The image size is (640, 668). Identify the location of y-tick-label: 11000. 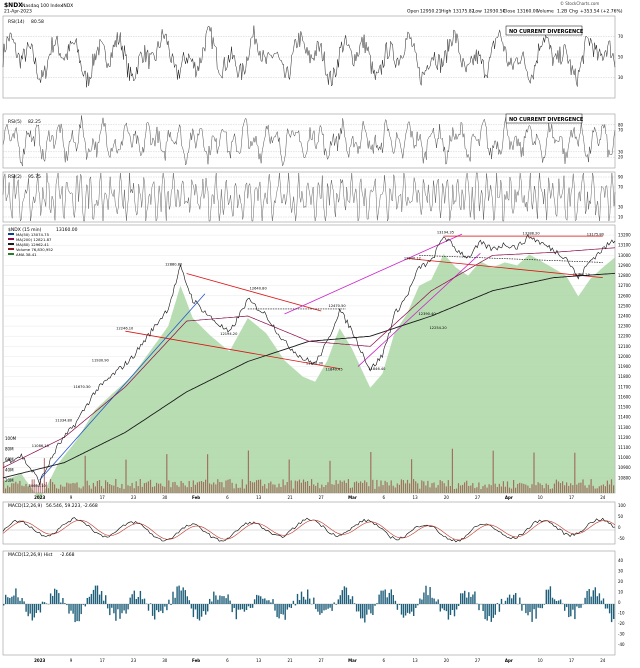
(624, 457).